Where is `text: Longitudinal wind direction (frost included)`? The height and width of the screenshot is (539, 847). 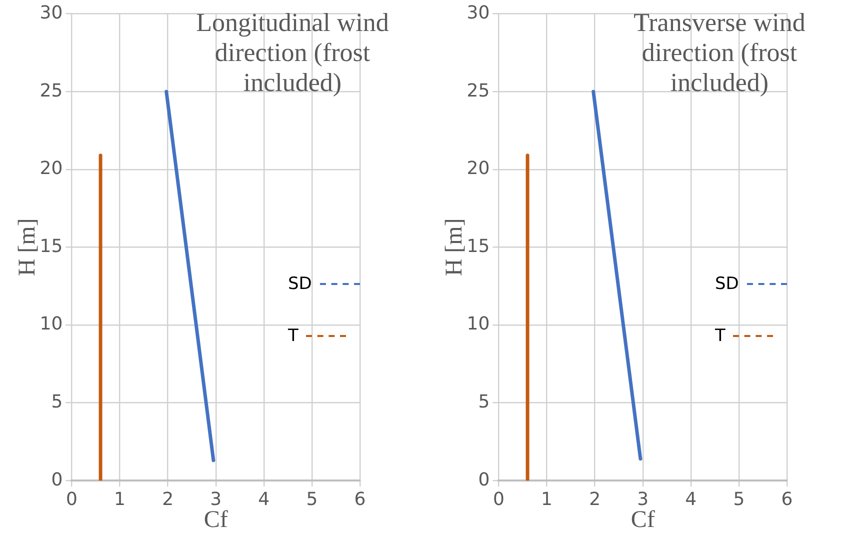 text: Longitudinal wind direction (frost included) is located at coordinates (292, 53).